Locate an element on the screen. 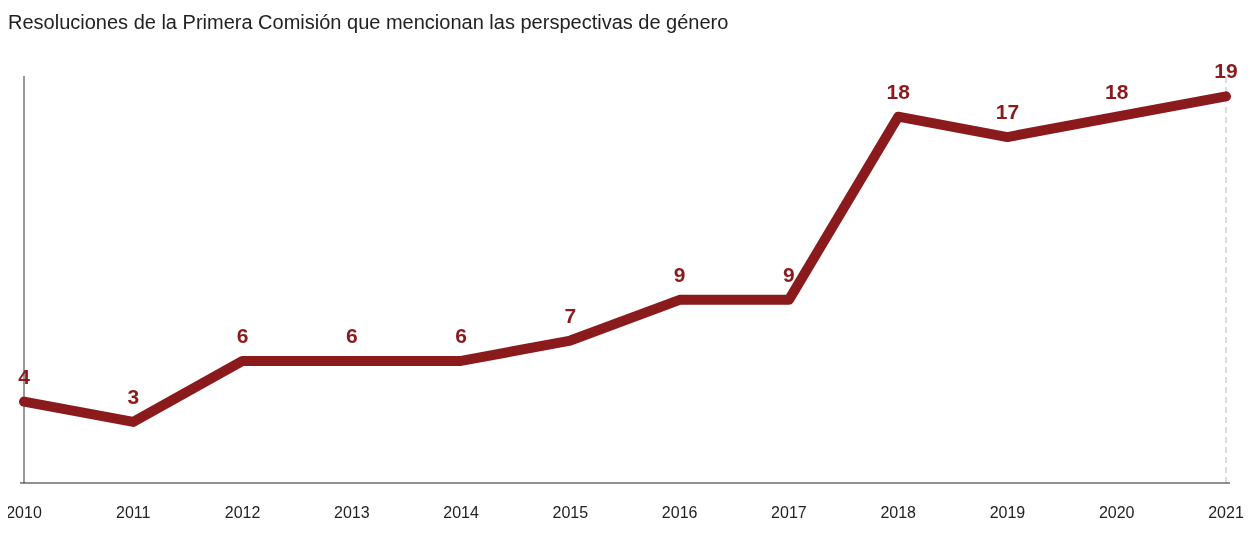 This screenshot has height=541, width=1260. x-tick-label: 2019 is located at coordinates (1007, 513).